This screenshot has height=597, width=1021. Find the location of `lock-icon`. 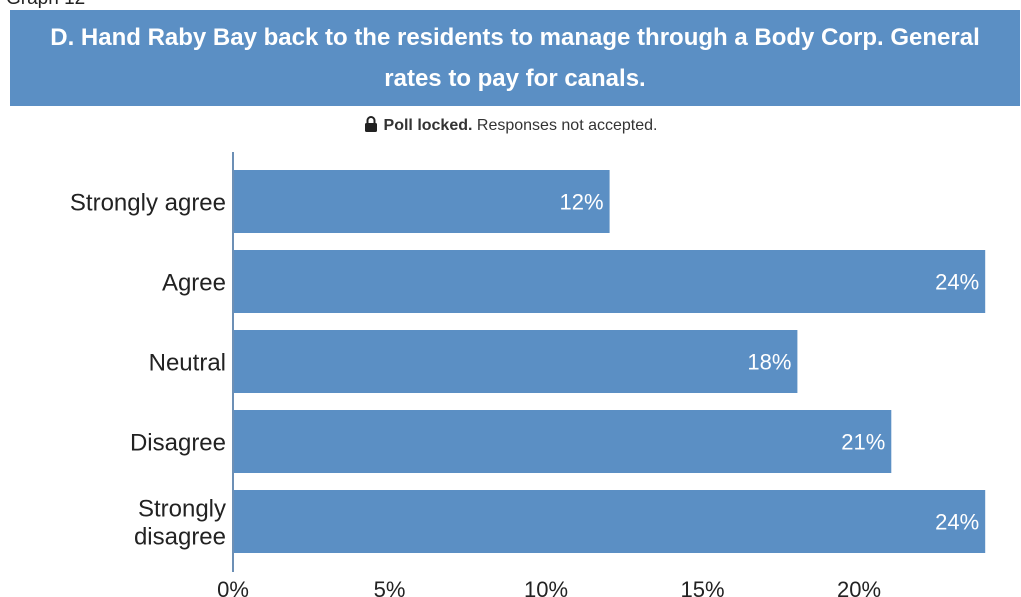

lock-icon is located at coordinates (371, 126).